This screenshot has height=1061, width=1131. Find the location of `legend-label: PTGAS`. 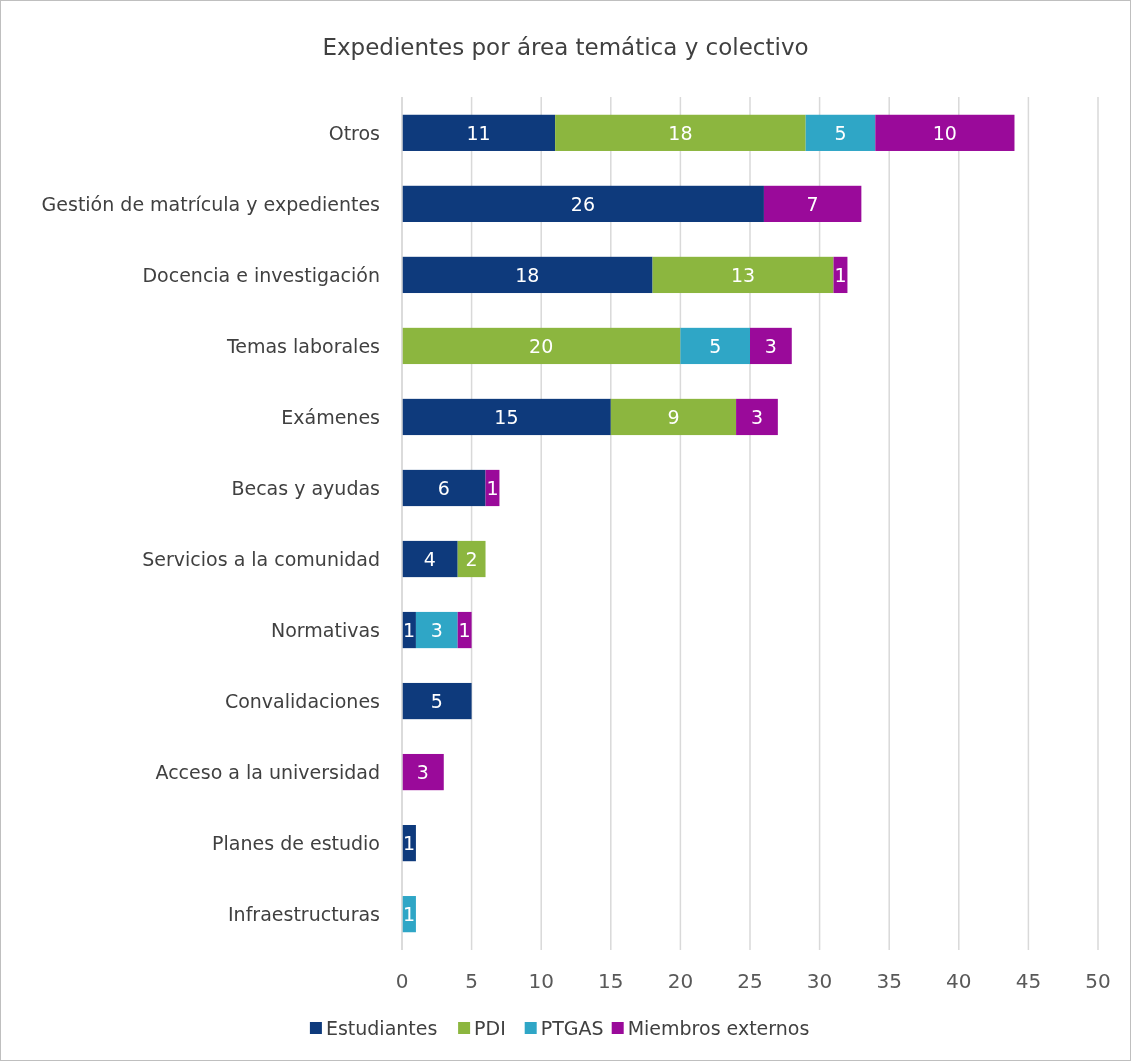

legend-label: PTGAS is located at coordinates (572, 1027).